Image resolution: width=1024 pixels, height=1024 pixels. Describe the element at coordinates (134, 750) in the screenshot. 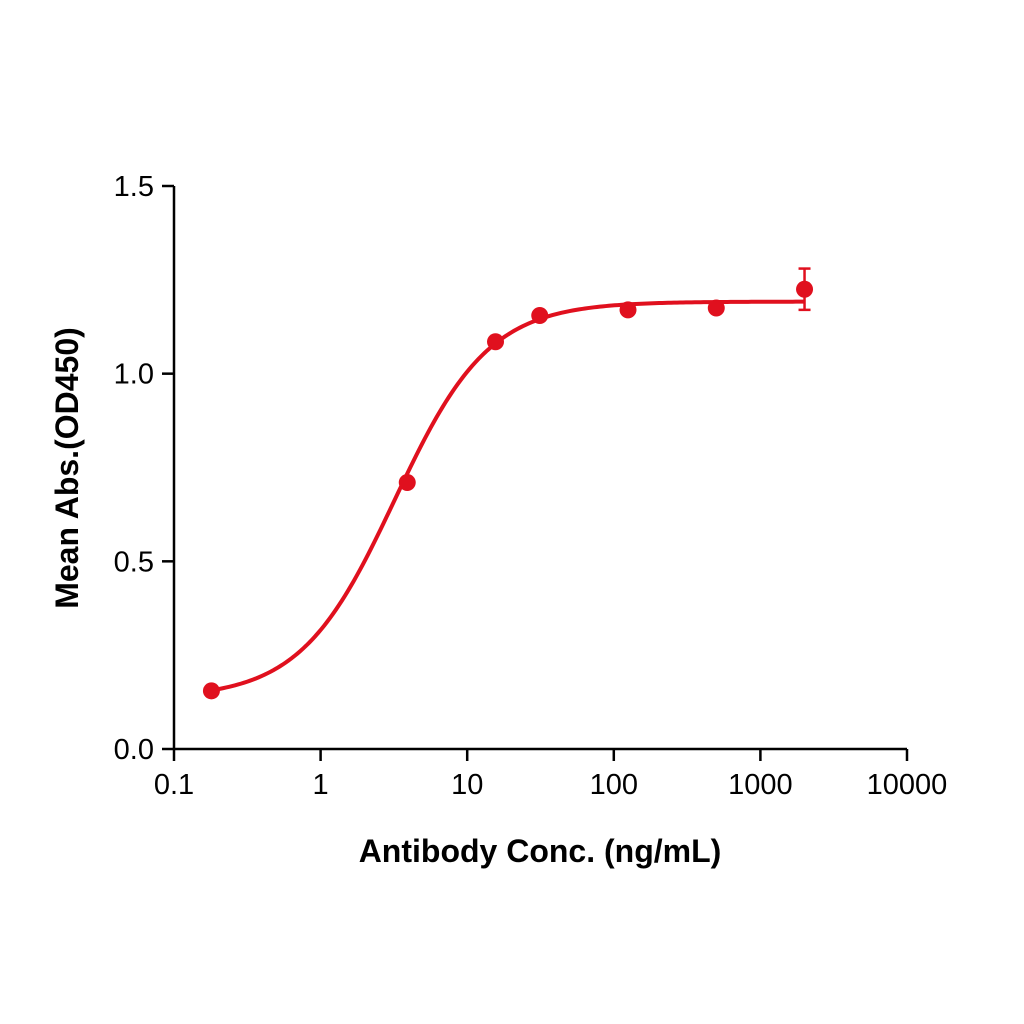

I see `y-tick-label-0: 0.0` at that location.